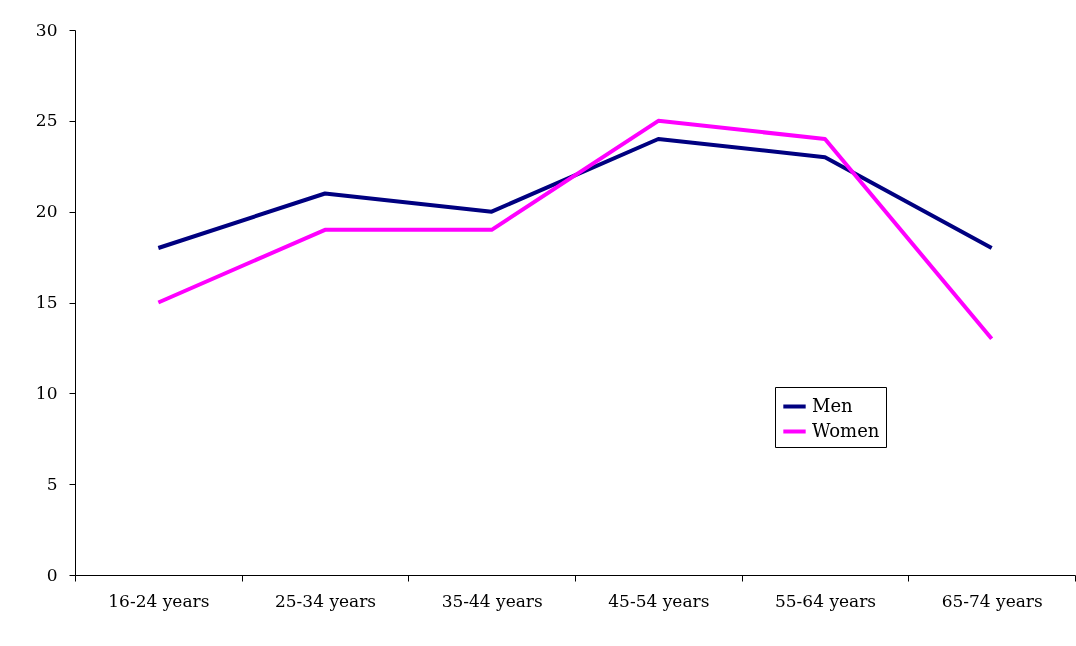 The image size is (1076, 646). What do you see at coordinates (46, 211) in the screenshot?
I see `y-tick-label: 20` at bounding box center [46, 211].